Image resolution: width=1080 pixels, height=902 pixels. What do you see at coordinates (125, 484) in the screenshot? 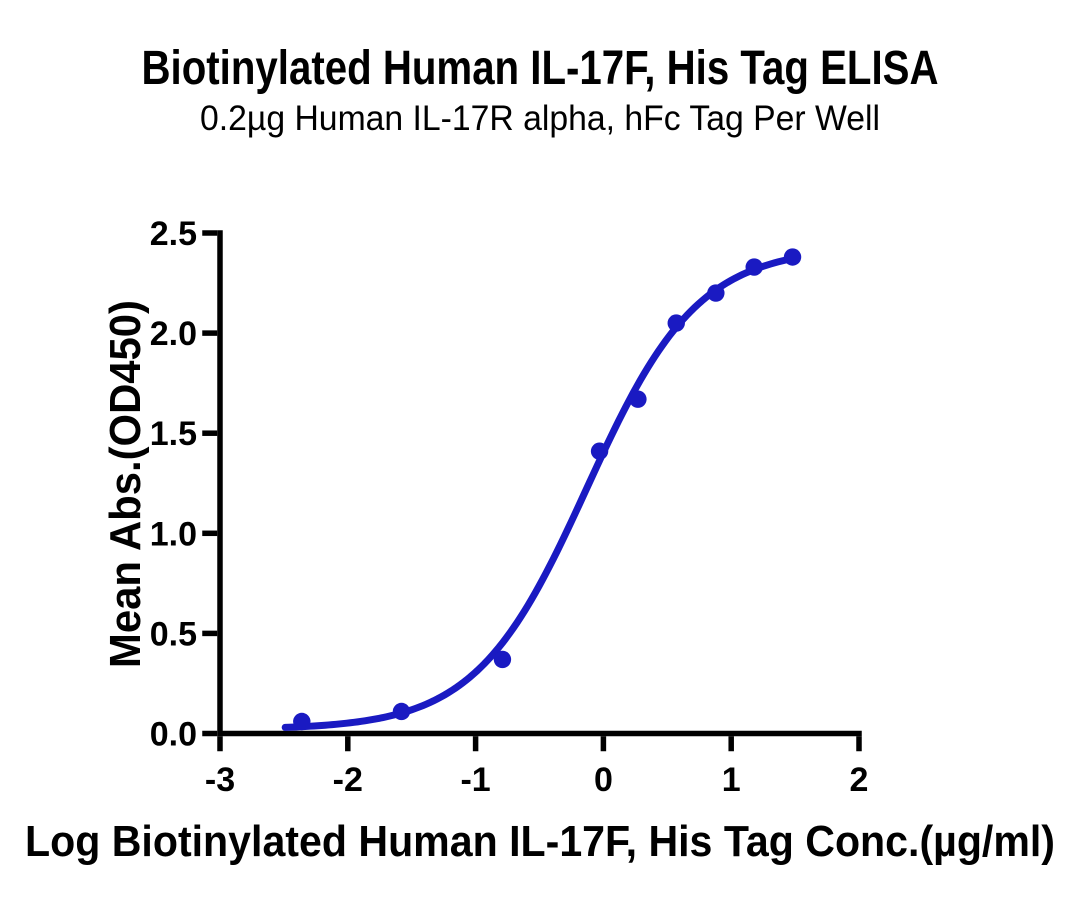
I see `y-axis-label: Mean Abs.(OD450)` at bounding box center [125, 484].